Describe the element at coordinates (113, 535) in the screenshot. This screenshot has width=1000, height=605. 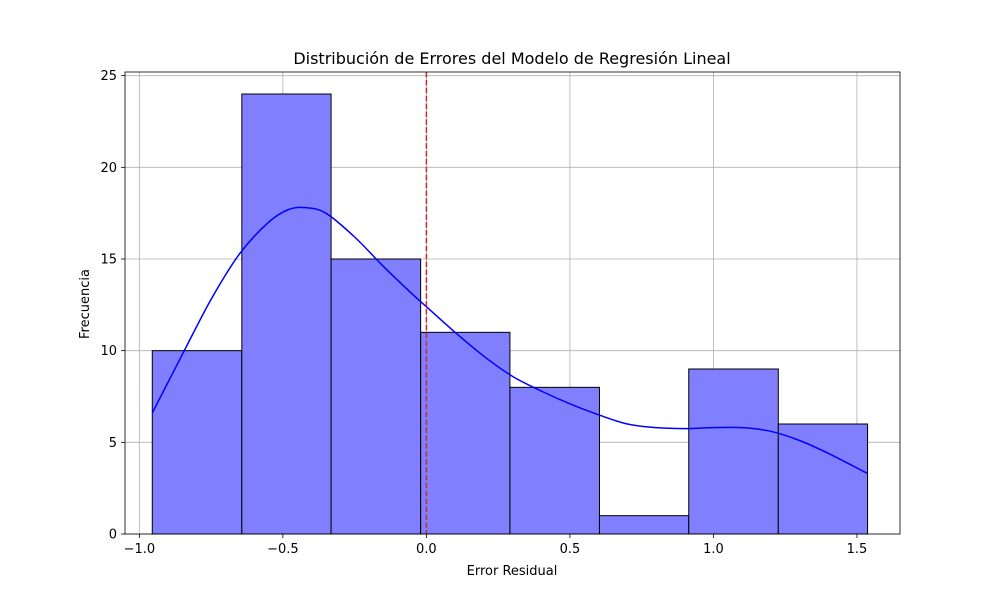
I see `y-tick-label: 0` at that location.